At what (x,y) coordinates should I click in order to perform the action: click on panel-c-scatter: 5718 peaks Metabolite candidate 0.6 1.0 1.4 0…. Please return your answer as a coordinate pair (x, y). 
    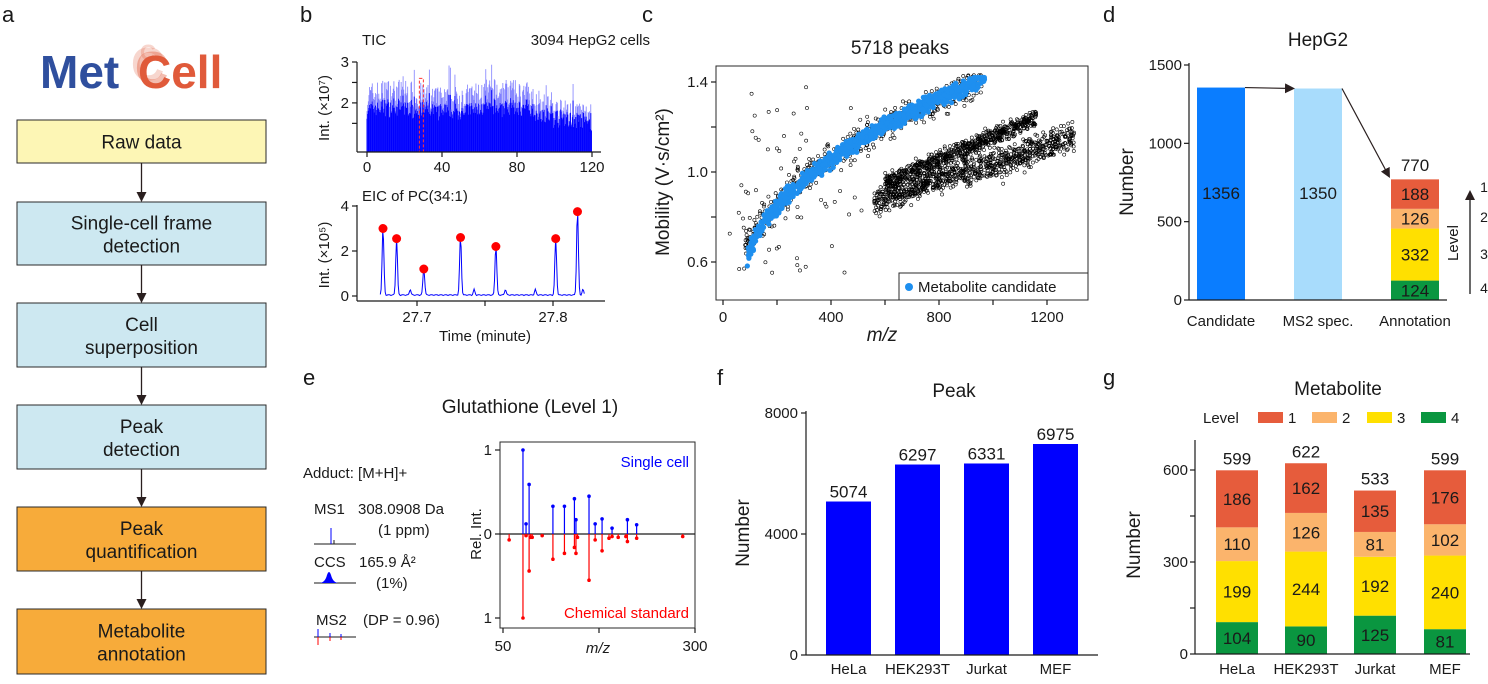
    Looking at the image, I should click on (871, 192).